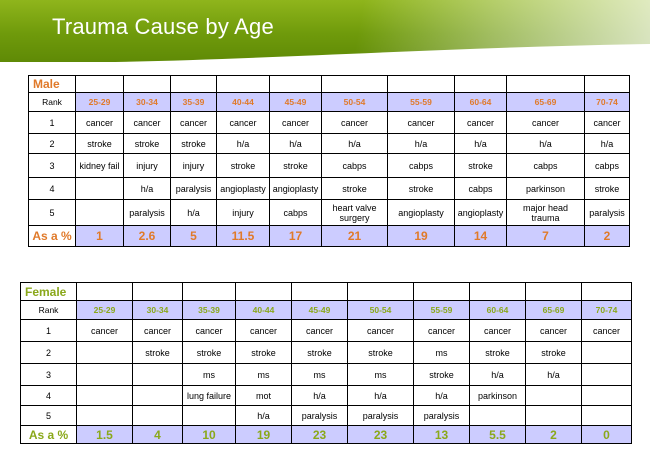  Describe the element at coordinates (147, 102) in the screenshot. I see `age-header: 30-34` at that location.